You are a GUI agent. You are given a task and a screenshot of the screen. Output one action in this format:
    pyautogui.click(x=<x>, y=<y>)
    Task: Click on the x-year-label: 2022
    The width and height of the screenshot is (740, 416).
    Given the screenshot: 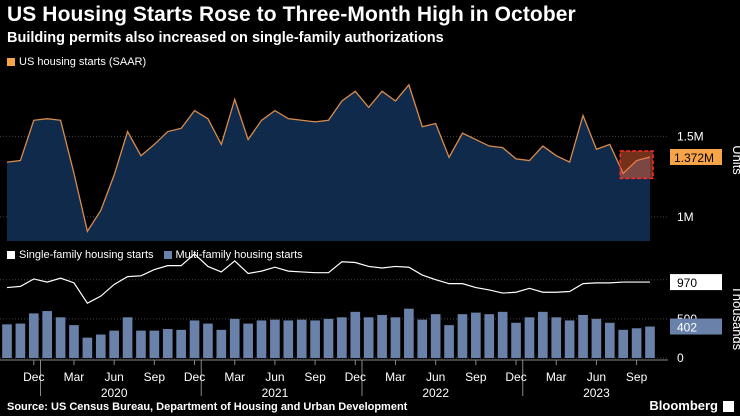 What is the action you would take?
    pyautogui.click(x=435, y=393)
    